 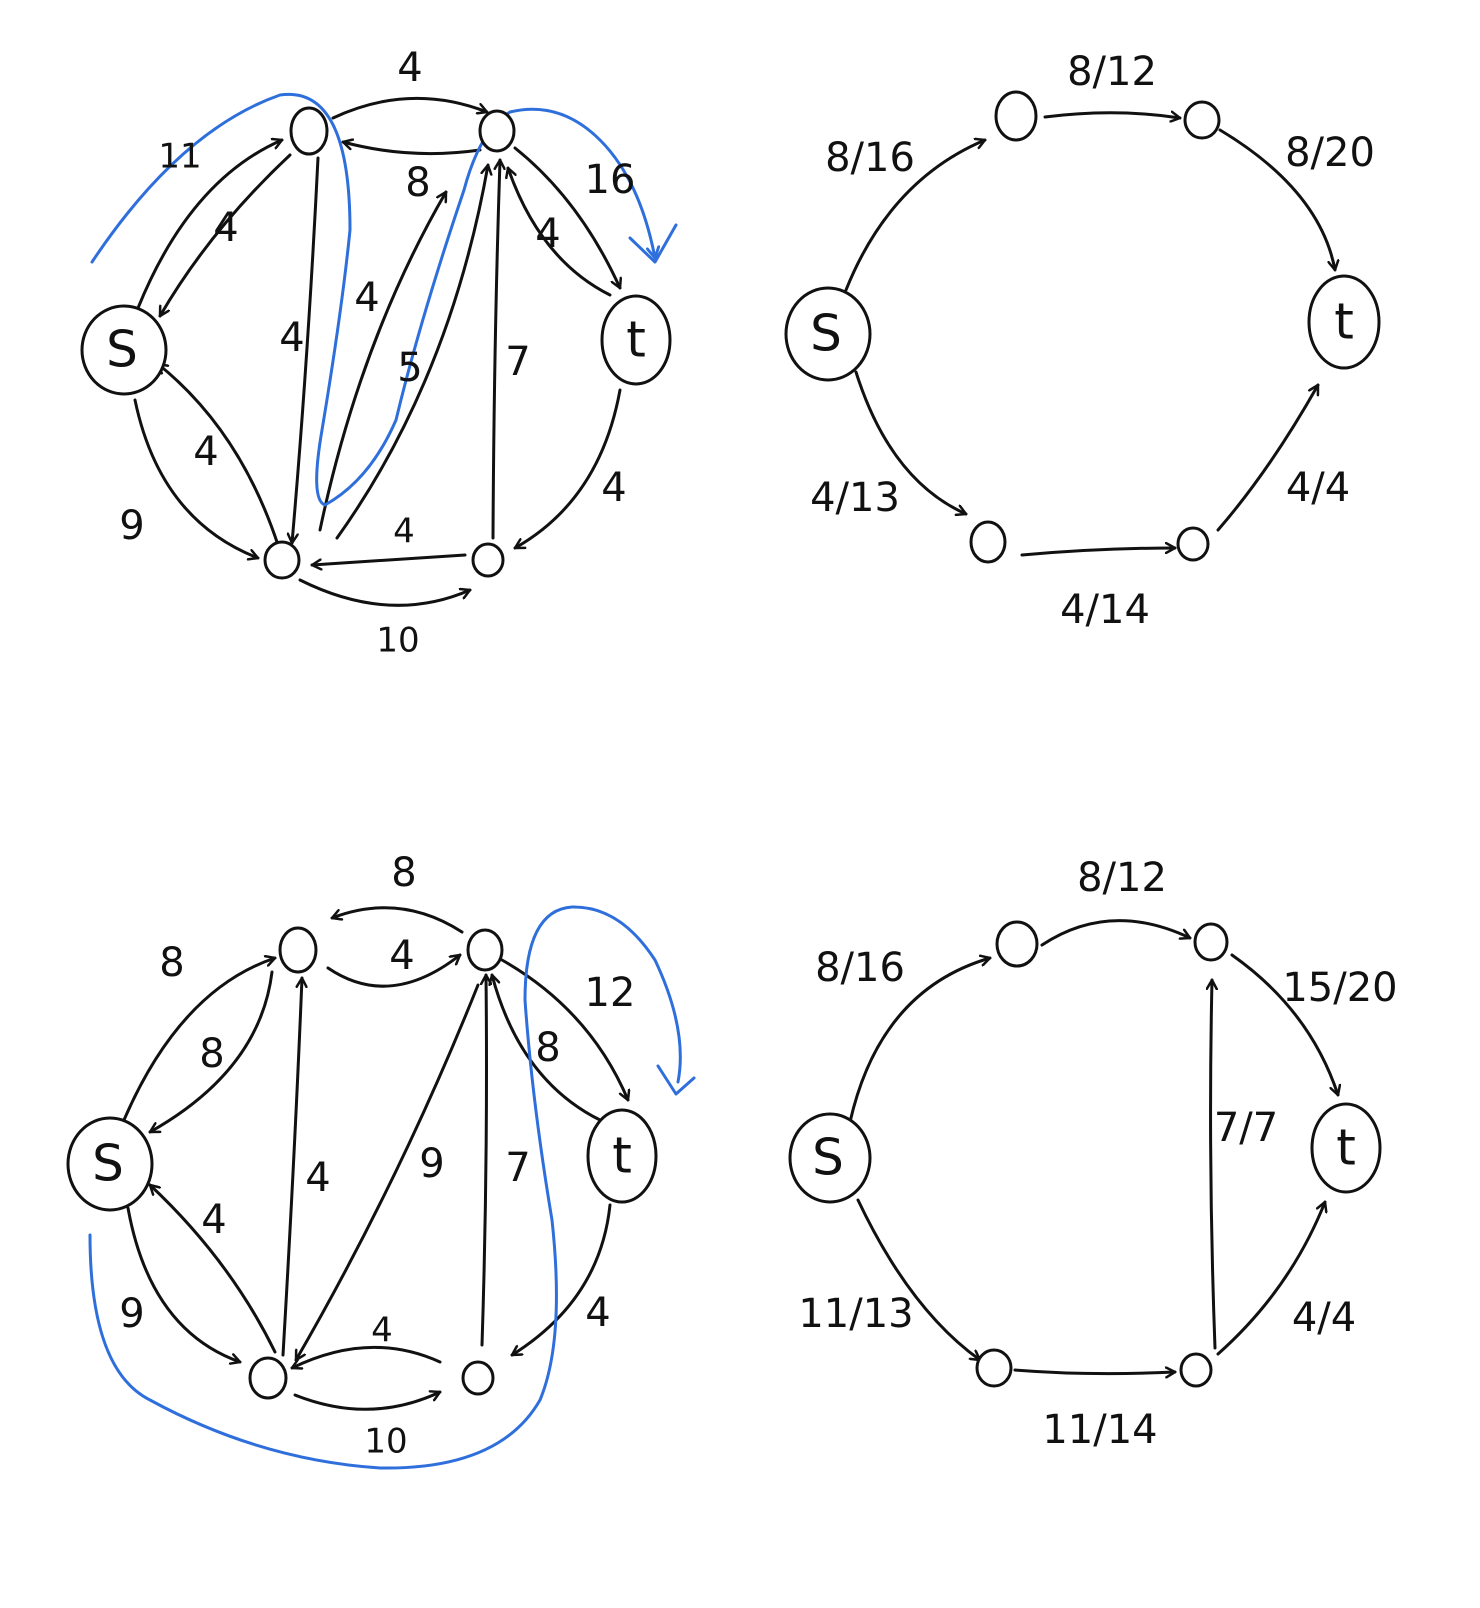 What do you see at coordinates (1246, 1128) in the screenshot?
I see `edge-label: 7/7` at bounding box center [1246, 1128].